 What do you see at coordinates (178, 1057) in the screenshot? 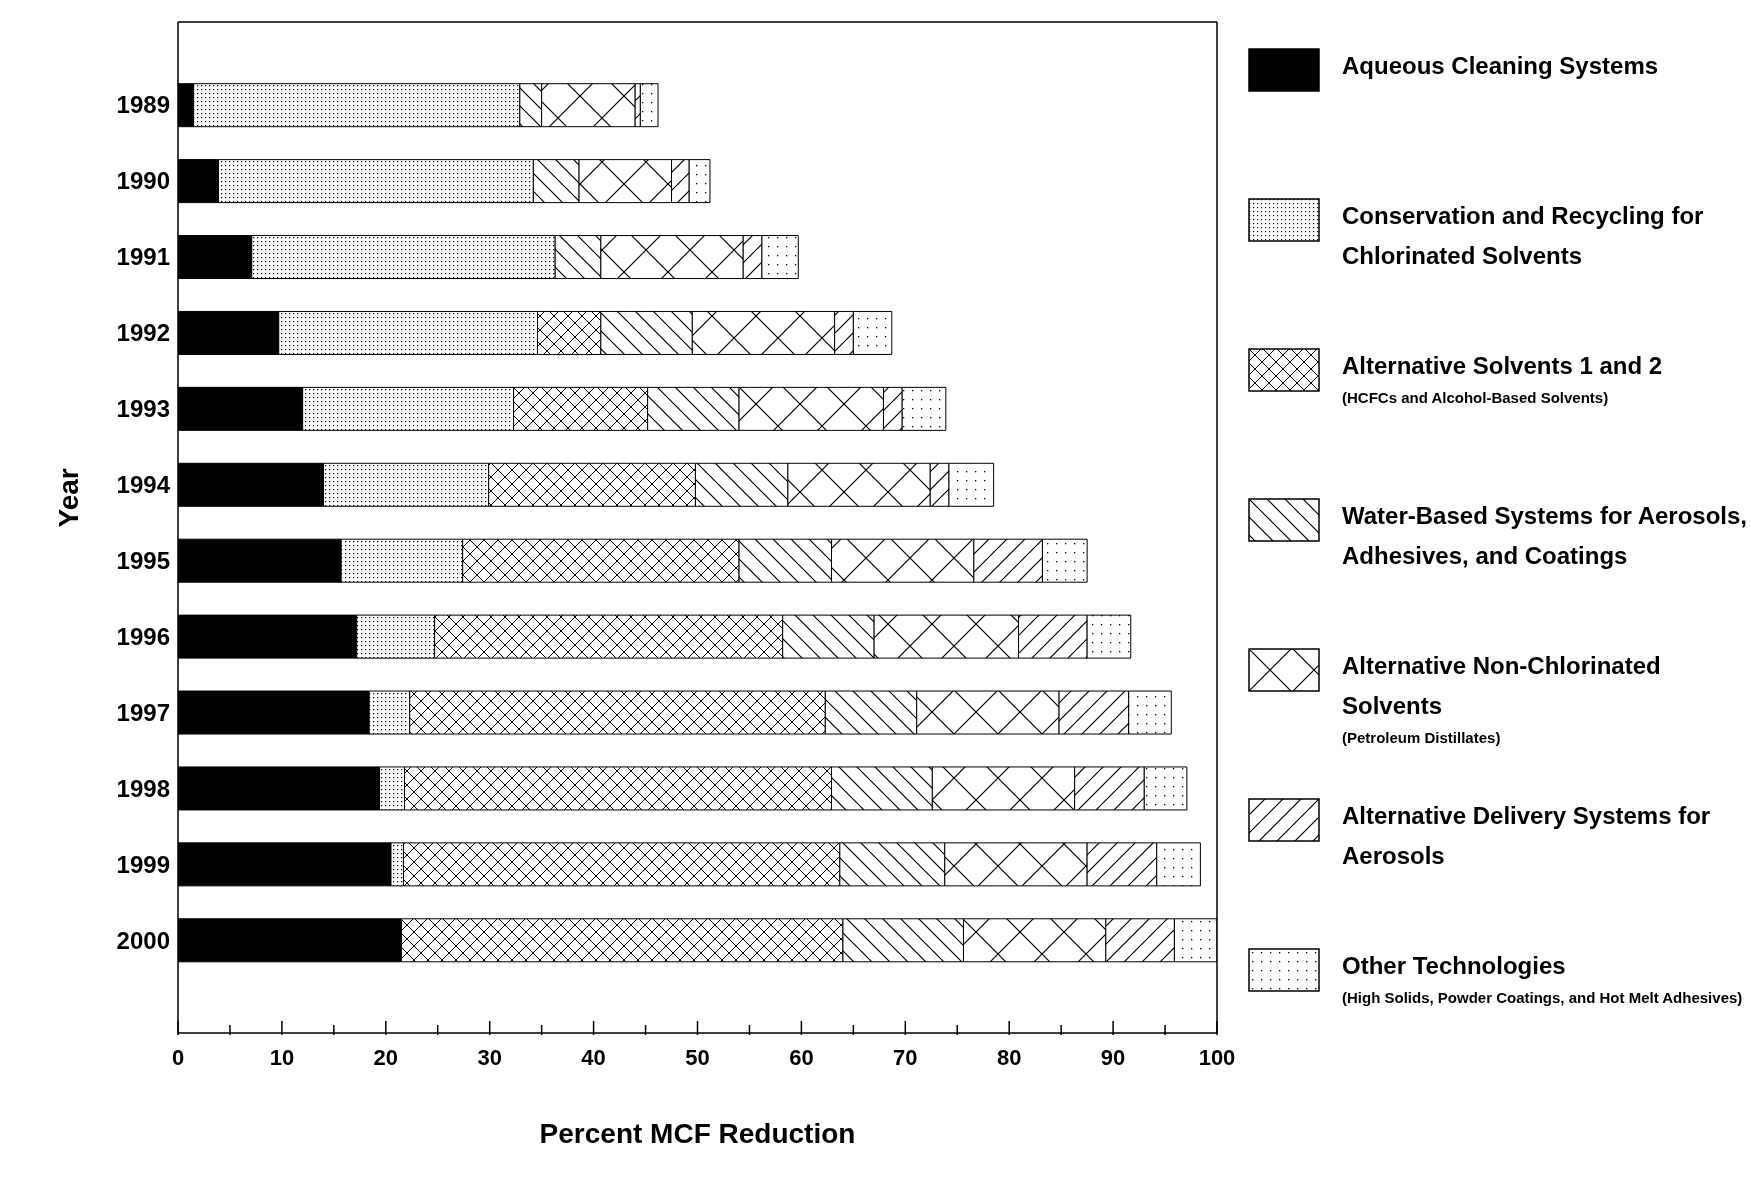
I see `x-tick-label: 0` at bounding box center [178, 1057].